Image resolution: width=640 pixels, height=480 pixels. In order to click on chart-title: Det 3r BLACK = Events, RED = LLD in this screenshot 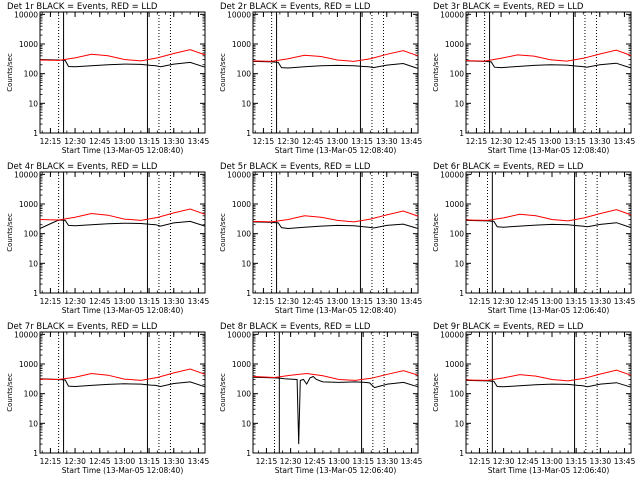, I will do `click(508, 7)`.